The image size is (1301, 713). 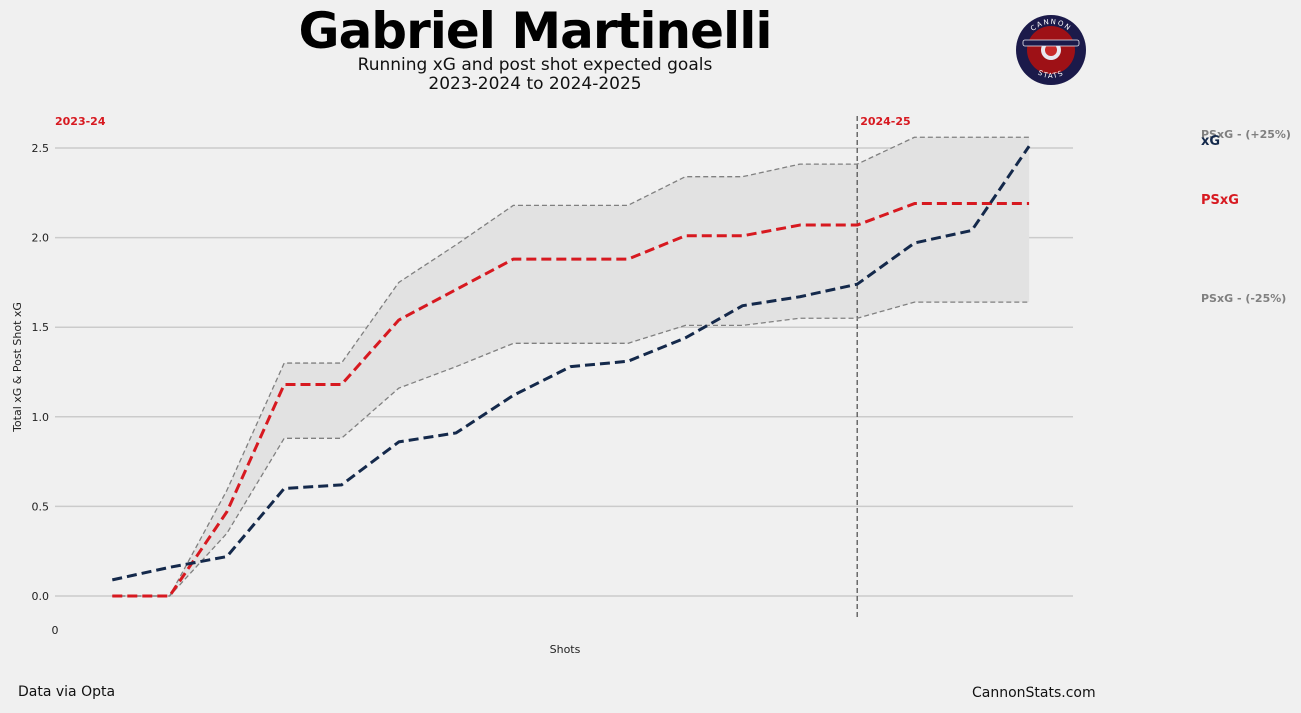 What do you see at coordinates (535, 31) in the screenshot?
I see `chart-title: Gabriel Martinelli` at bounding box center [535, 31].